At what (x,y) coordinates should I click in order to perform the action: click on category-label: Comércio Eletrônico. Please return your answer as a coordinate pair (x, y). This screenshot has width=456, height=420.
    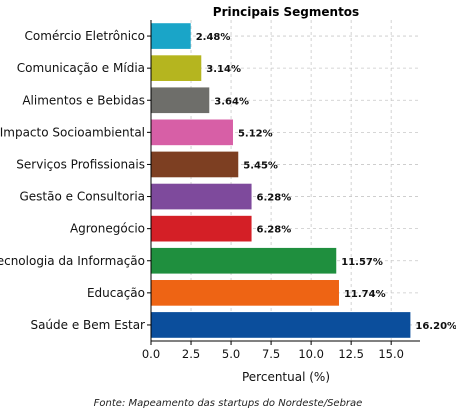
    Looking at the image, I should click on (85, 36).